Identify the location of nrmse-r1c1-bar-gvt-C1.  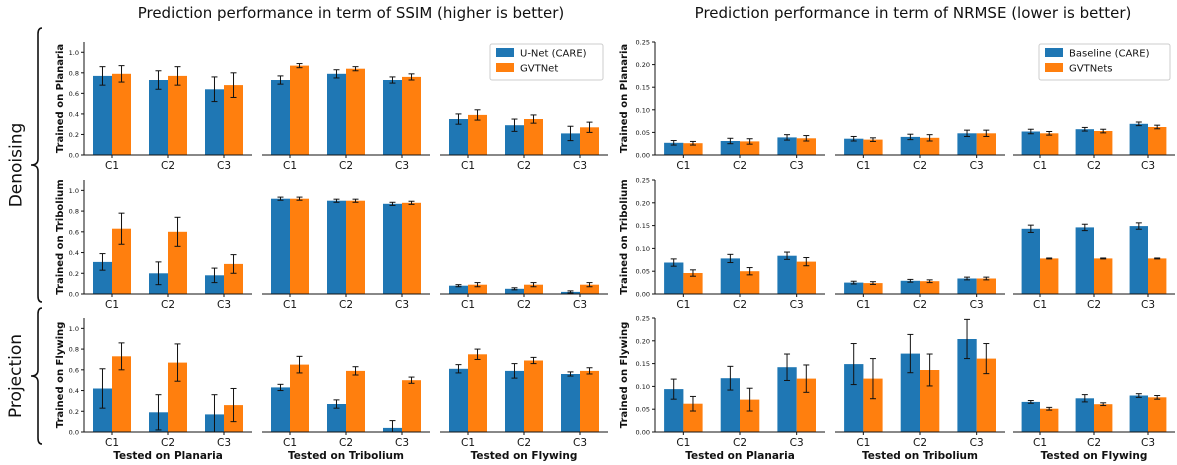
(873, 288).